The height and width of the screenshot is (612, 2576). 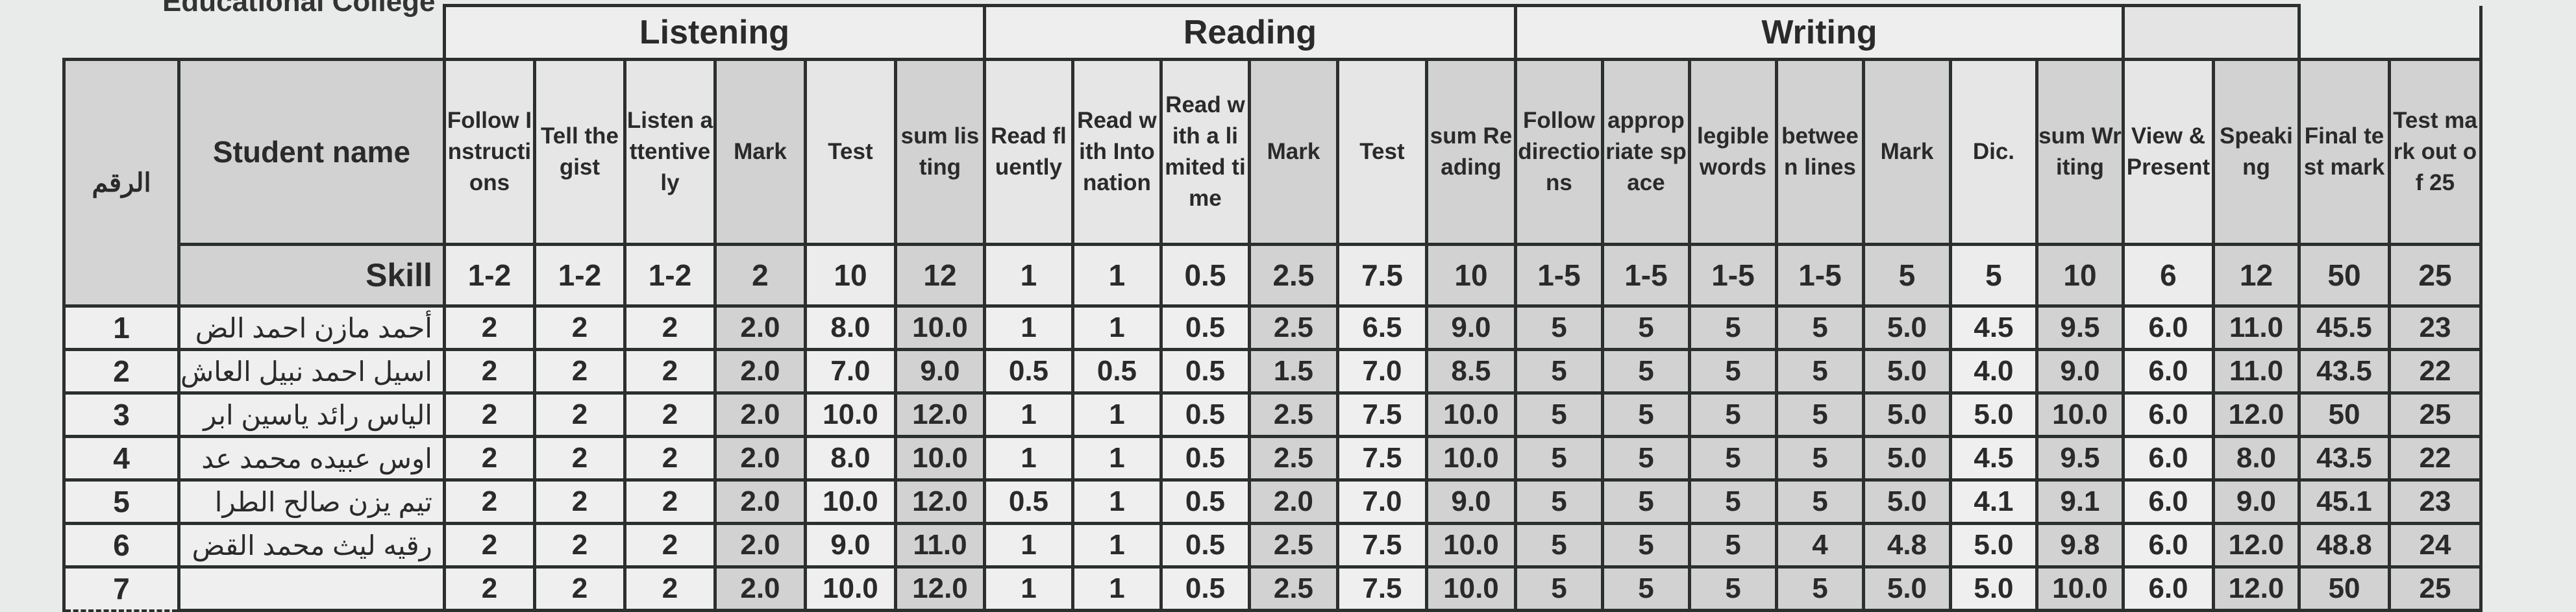 What do you see at coordinates (1381, 276) in the screenshot?
I see `skill-value: 7.5` at bounding box center [1381, 276].